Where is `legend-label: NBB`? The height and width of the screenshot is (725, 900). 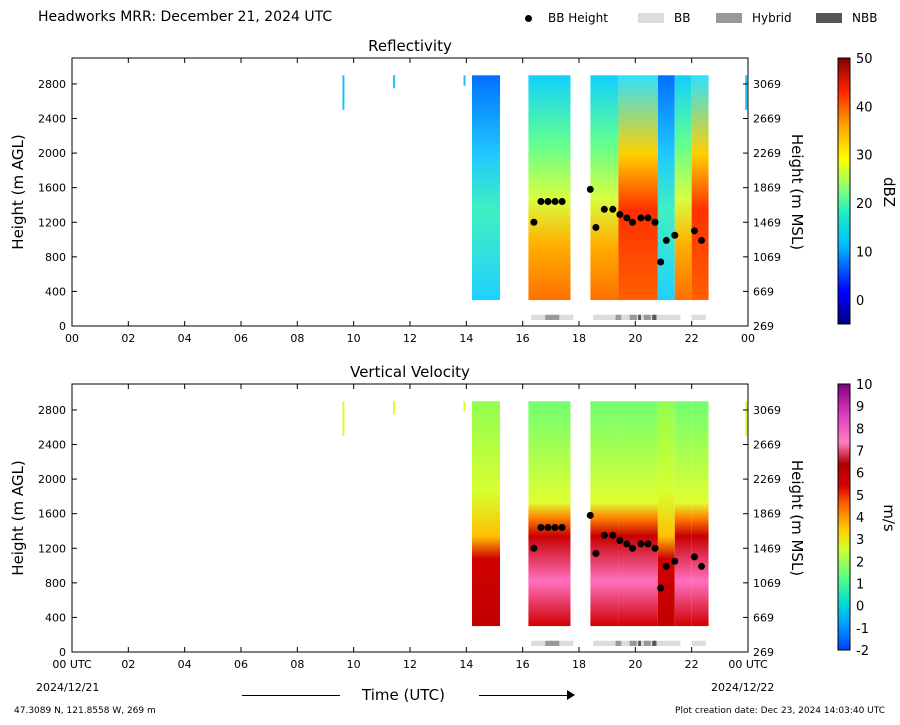
legend-label: NBB is located at coordinates (865, 18).